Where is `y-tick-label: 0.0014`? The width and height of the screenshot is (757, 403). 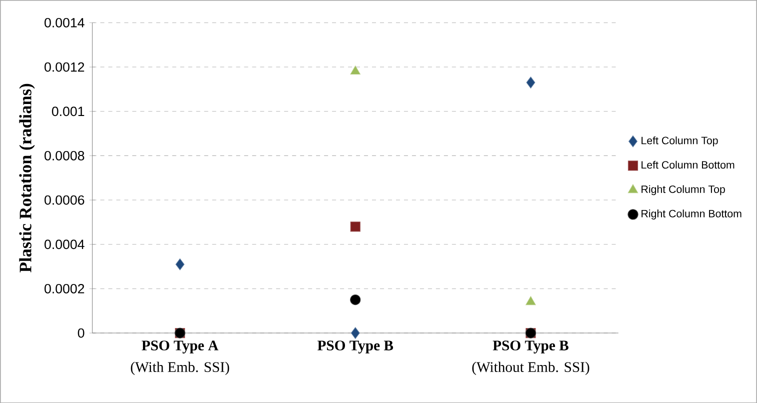 y-tick-label: 0.0014 is located at coordinates (64, 23).